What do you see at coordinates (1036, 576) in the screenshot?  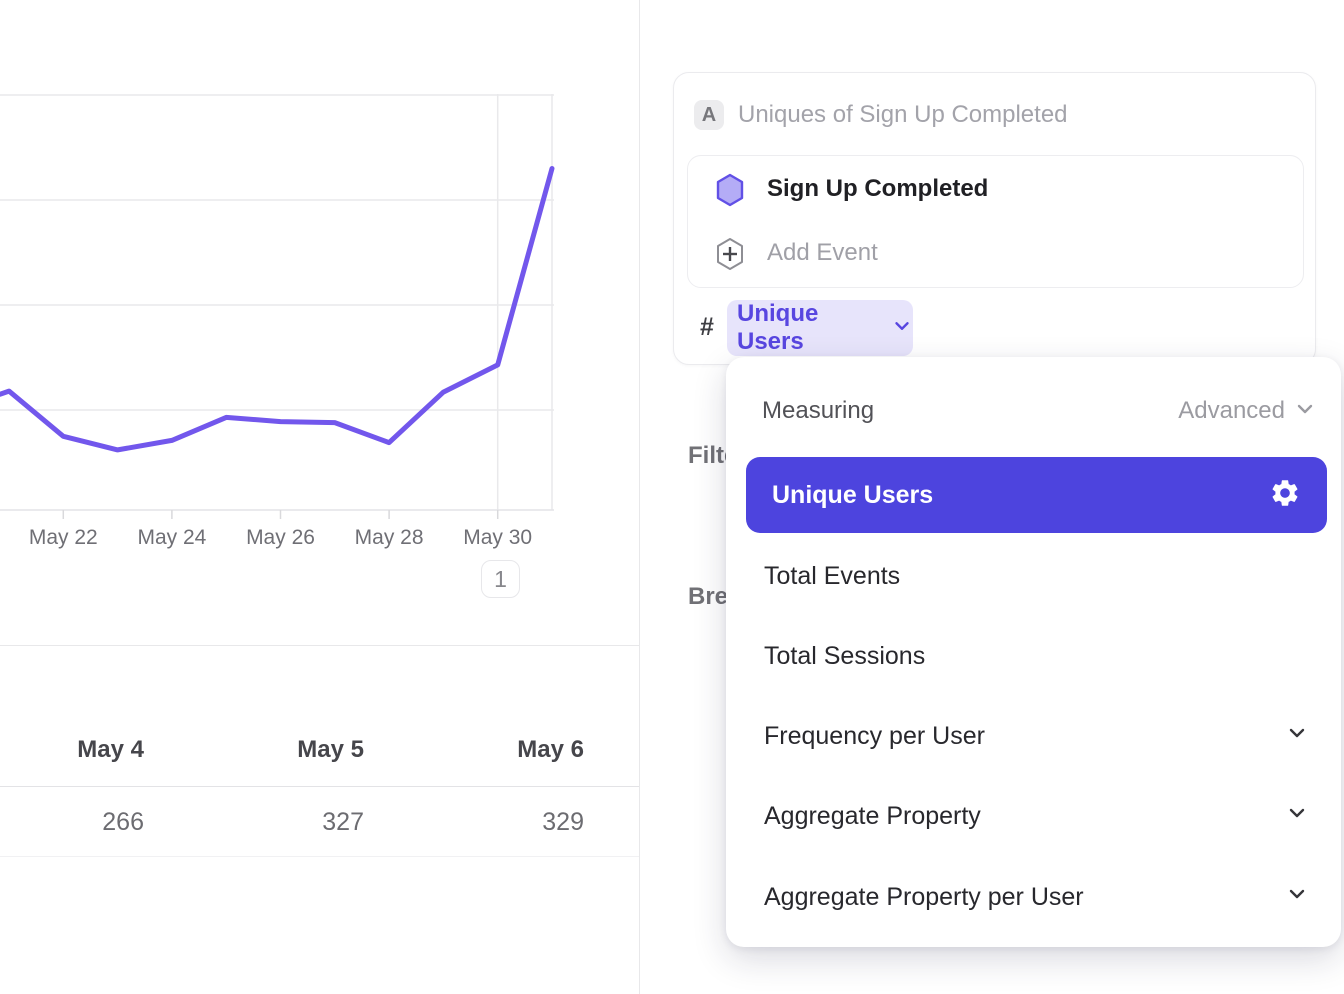 I see `menu-item-total-events: Total Events` at bounding box center [1036, 576].